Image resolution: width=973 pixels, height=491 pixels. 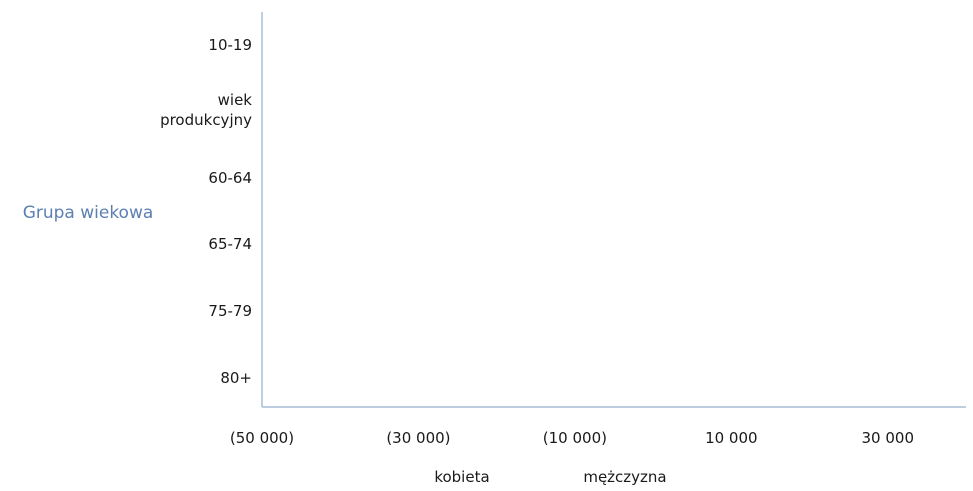 What do you see at coordinates (206, 110) in the screenshot?
I see `y-tick-label: wiek produkcyjny` at bounding box center [206, 110].